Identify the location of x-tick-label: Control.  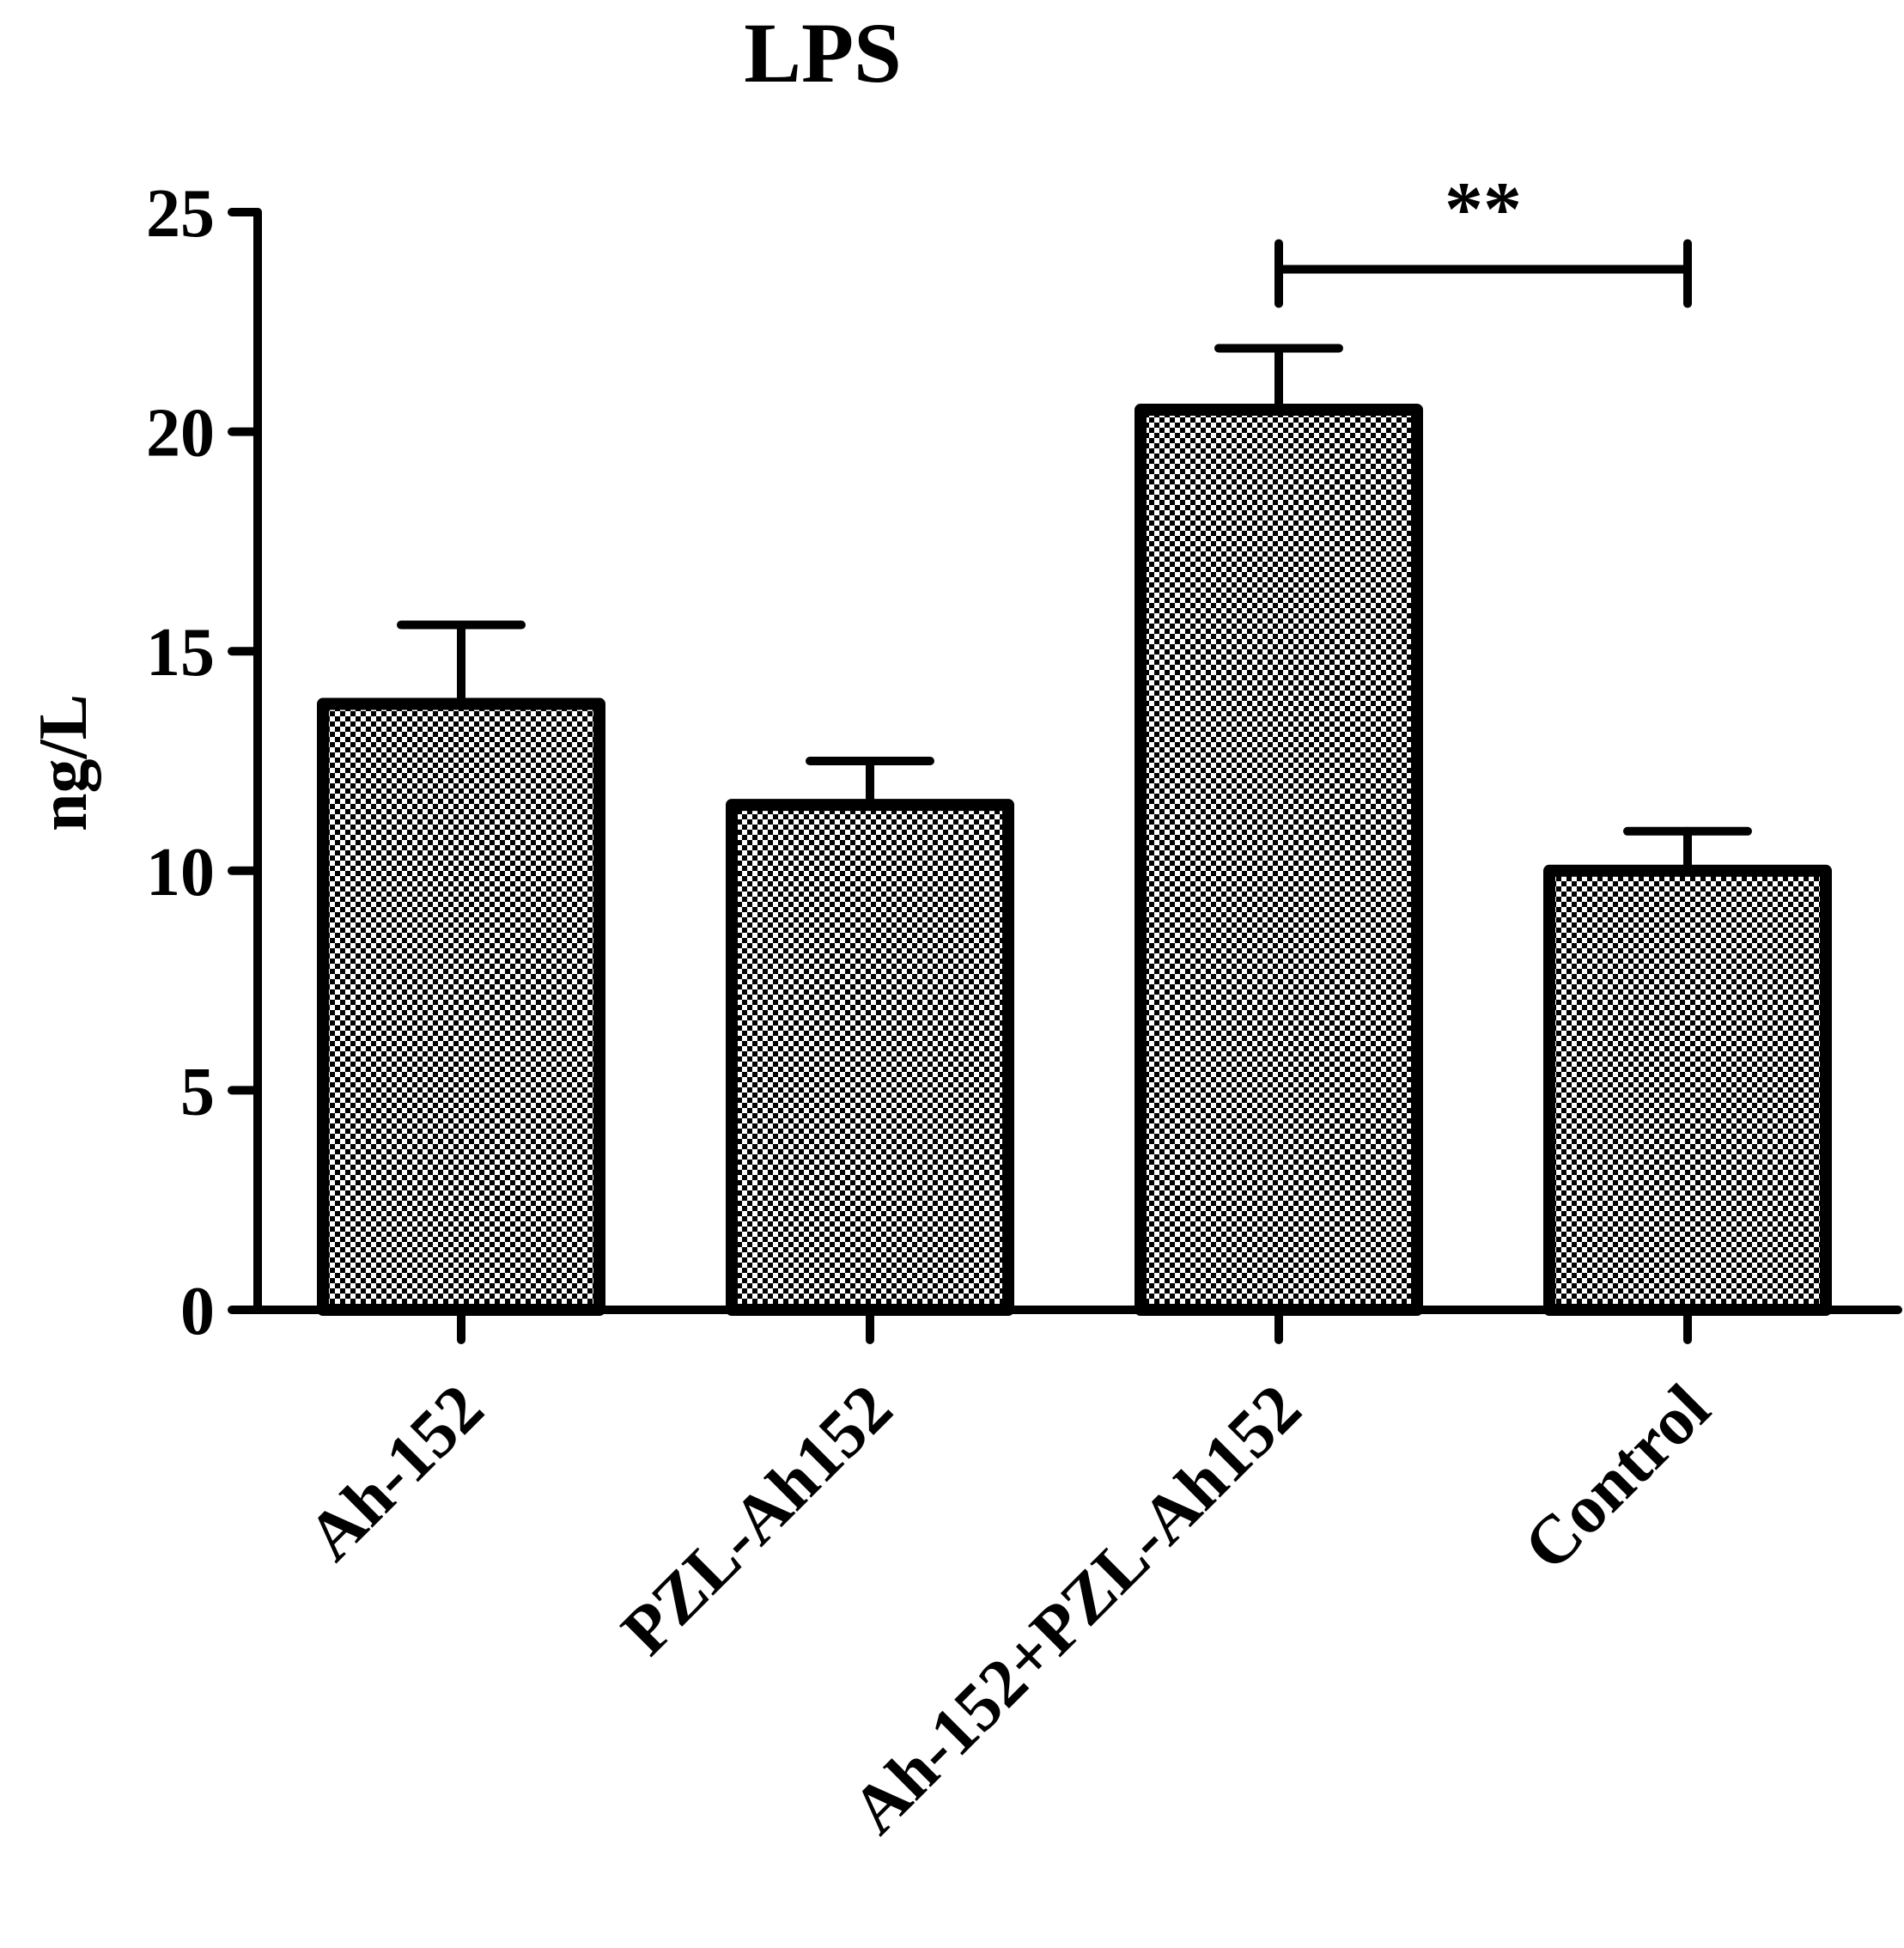
(1617, 1478).